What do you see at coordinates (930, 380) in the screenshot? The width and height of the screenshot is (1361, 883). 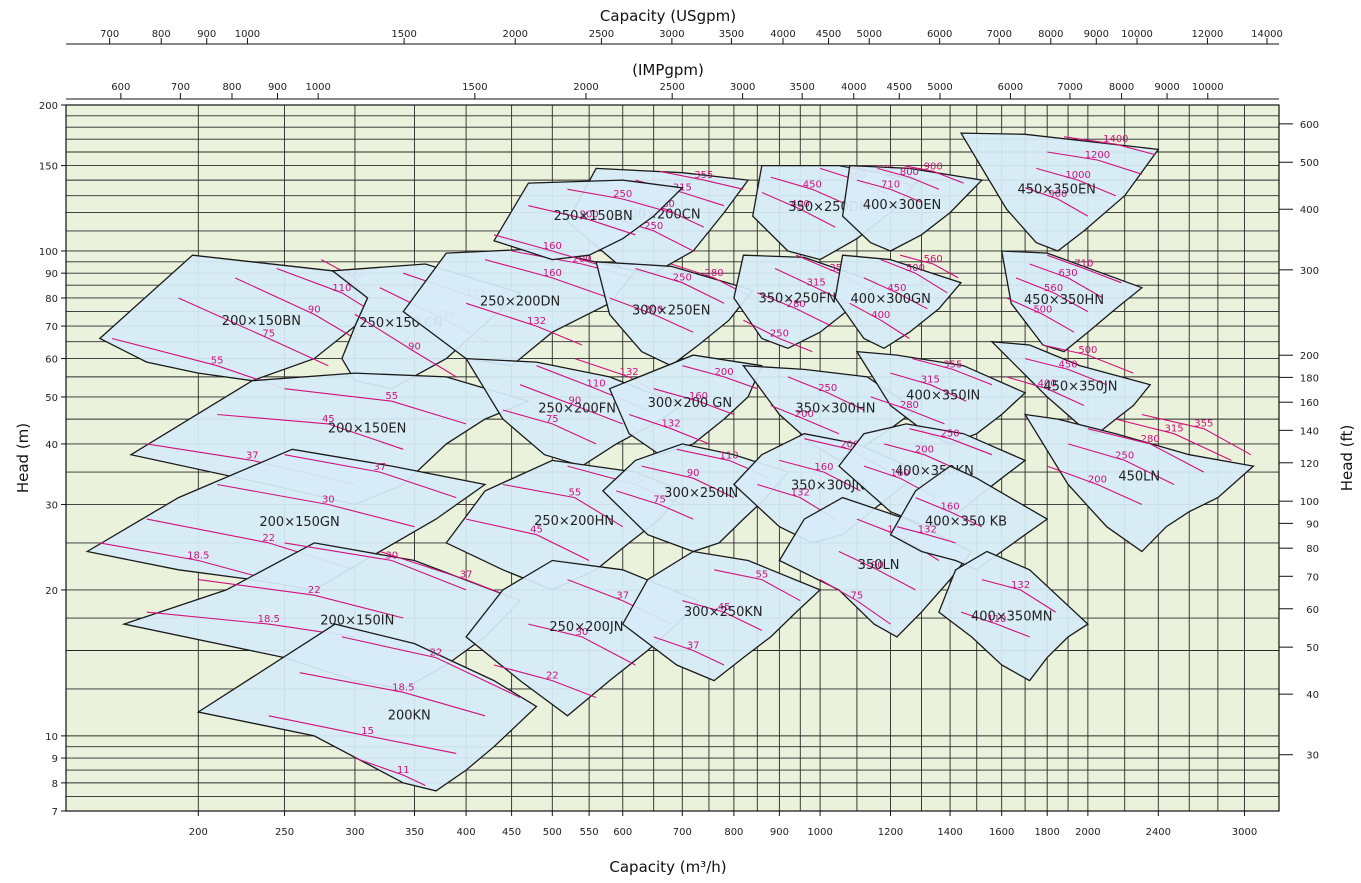 I see `curve-label: 315` at bounding box center [930, 380].